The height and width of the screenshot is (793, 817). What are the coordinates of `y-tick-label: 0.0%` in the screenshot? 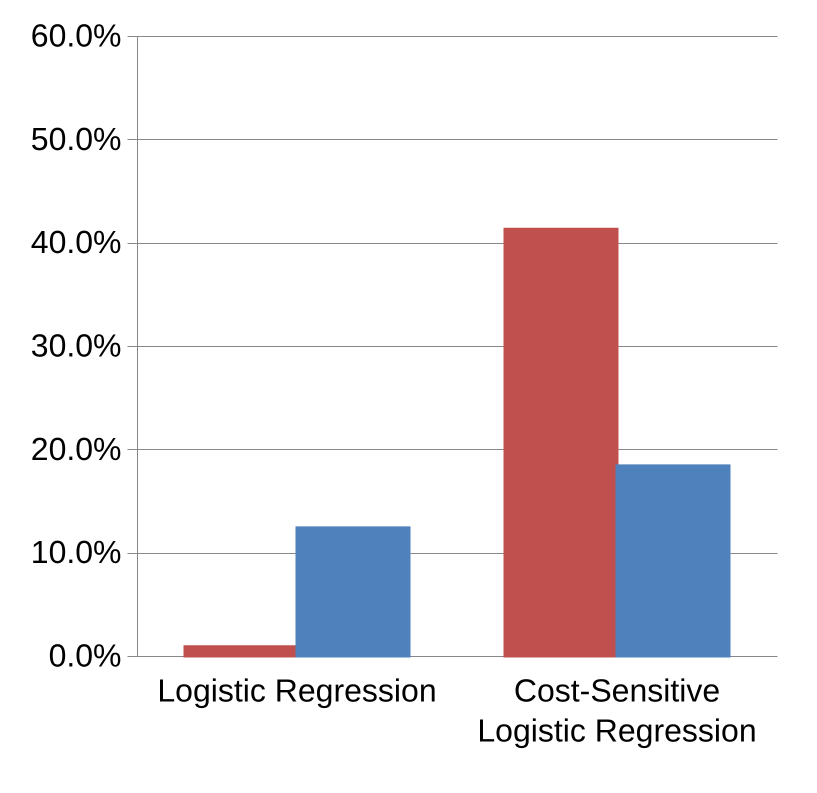 It's located at (85, 656).